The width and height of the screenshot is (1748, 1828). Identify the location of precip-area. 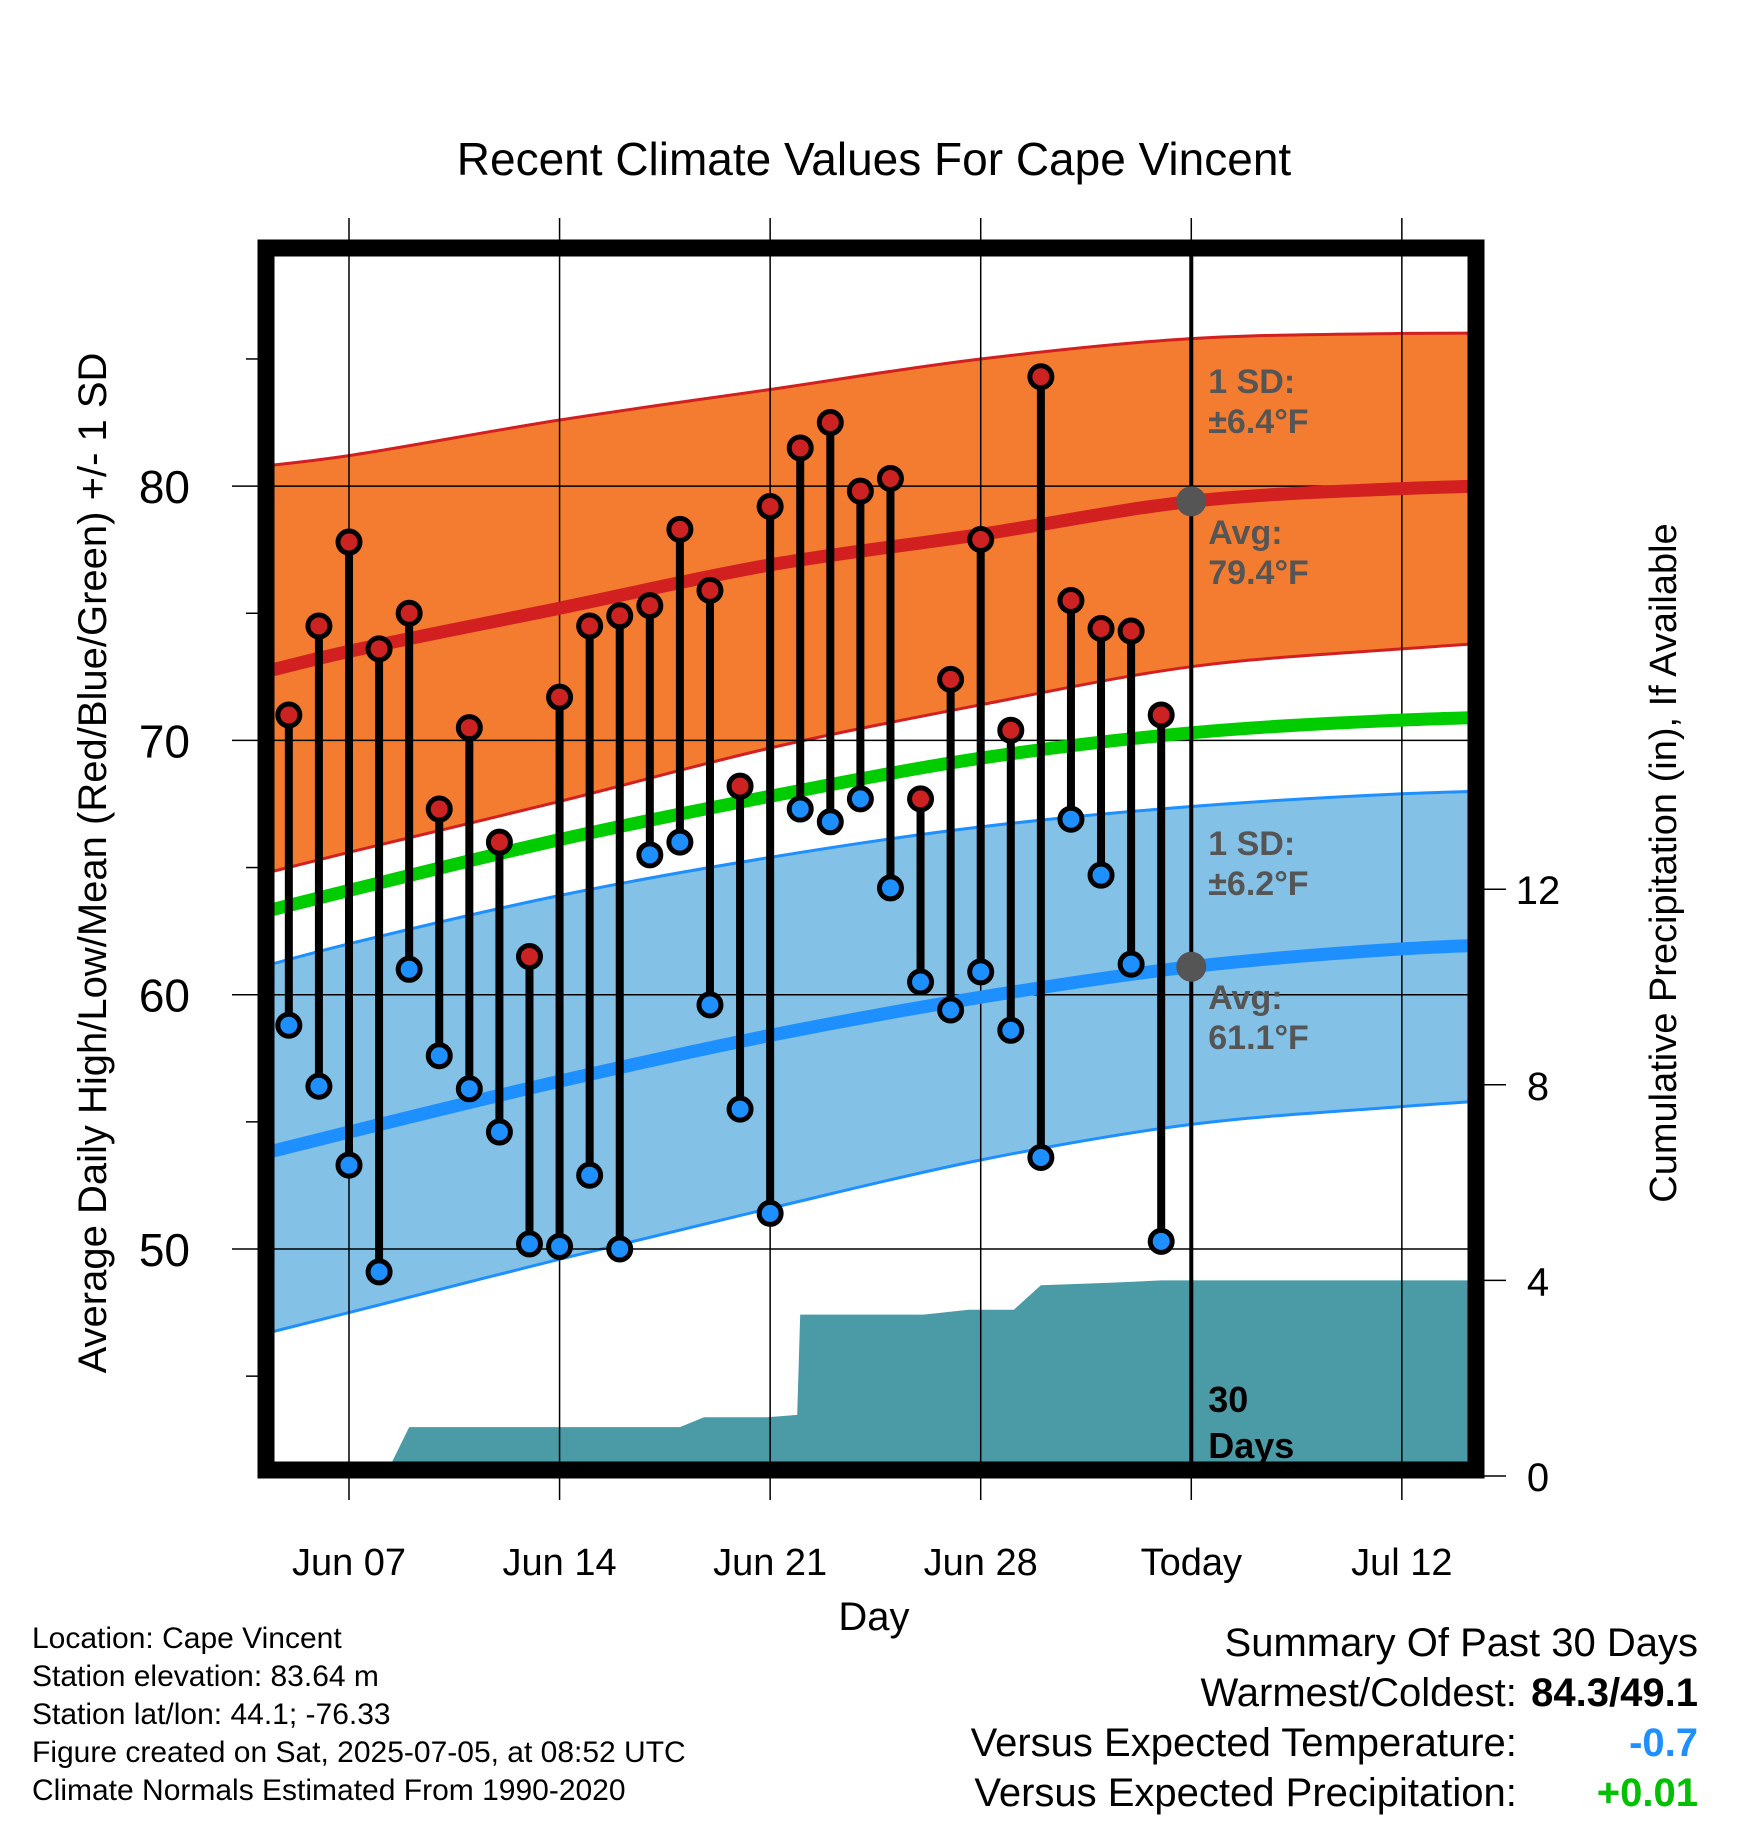
(932, 1375).